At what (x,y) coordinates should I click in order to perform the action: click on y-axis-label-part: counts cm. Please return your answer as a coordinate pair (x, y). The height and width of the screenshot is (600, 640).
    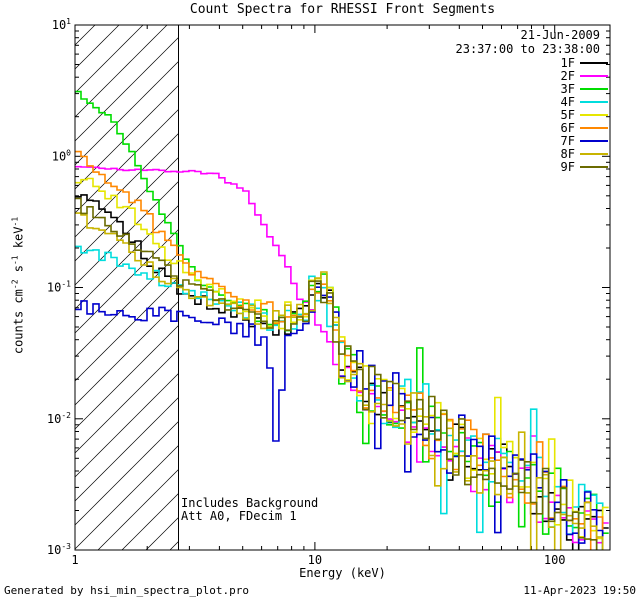
    Looking at the image, I should click on (18, 322).